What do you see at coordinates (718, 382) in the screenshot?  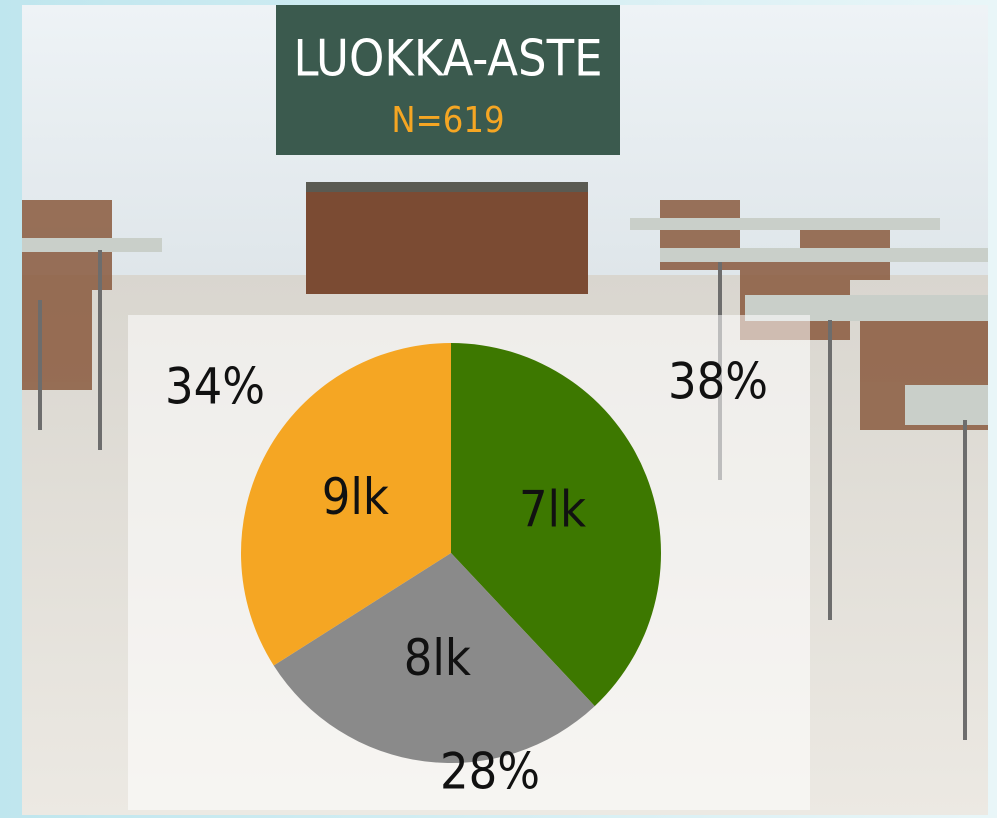 I see `value-label: 38%` at bounding box center [718, 382].